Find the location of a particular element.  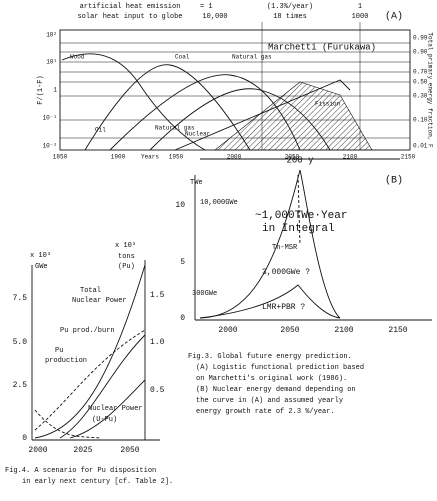

curve-label: Pu is located at coordinates (59, 351).